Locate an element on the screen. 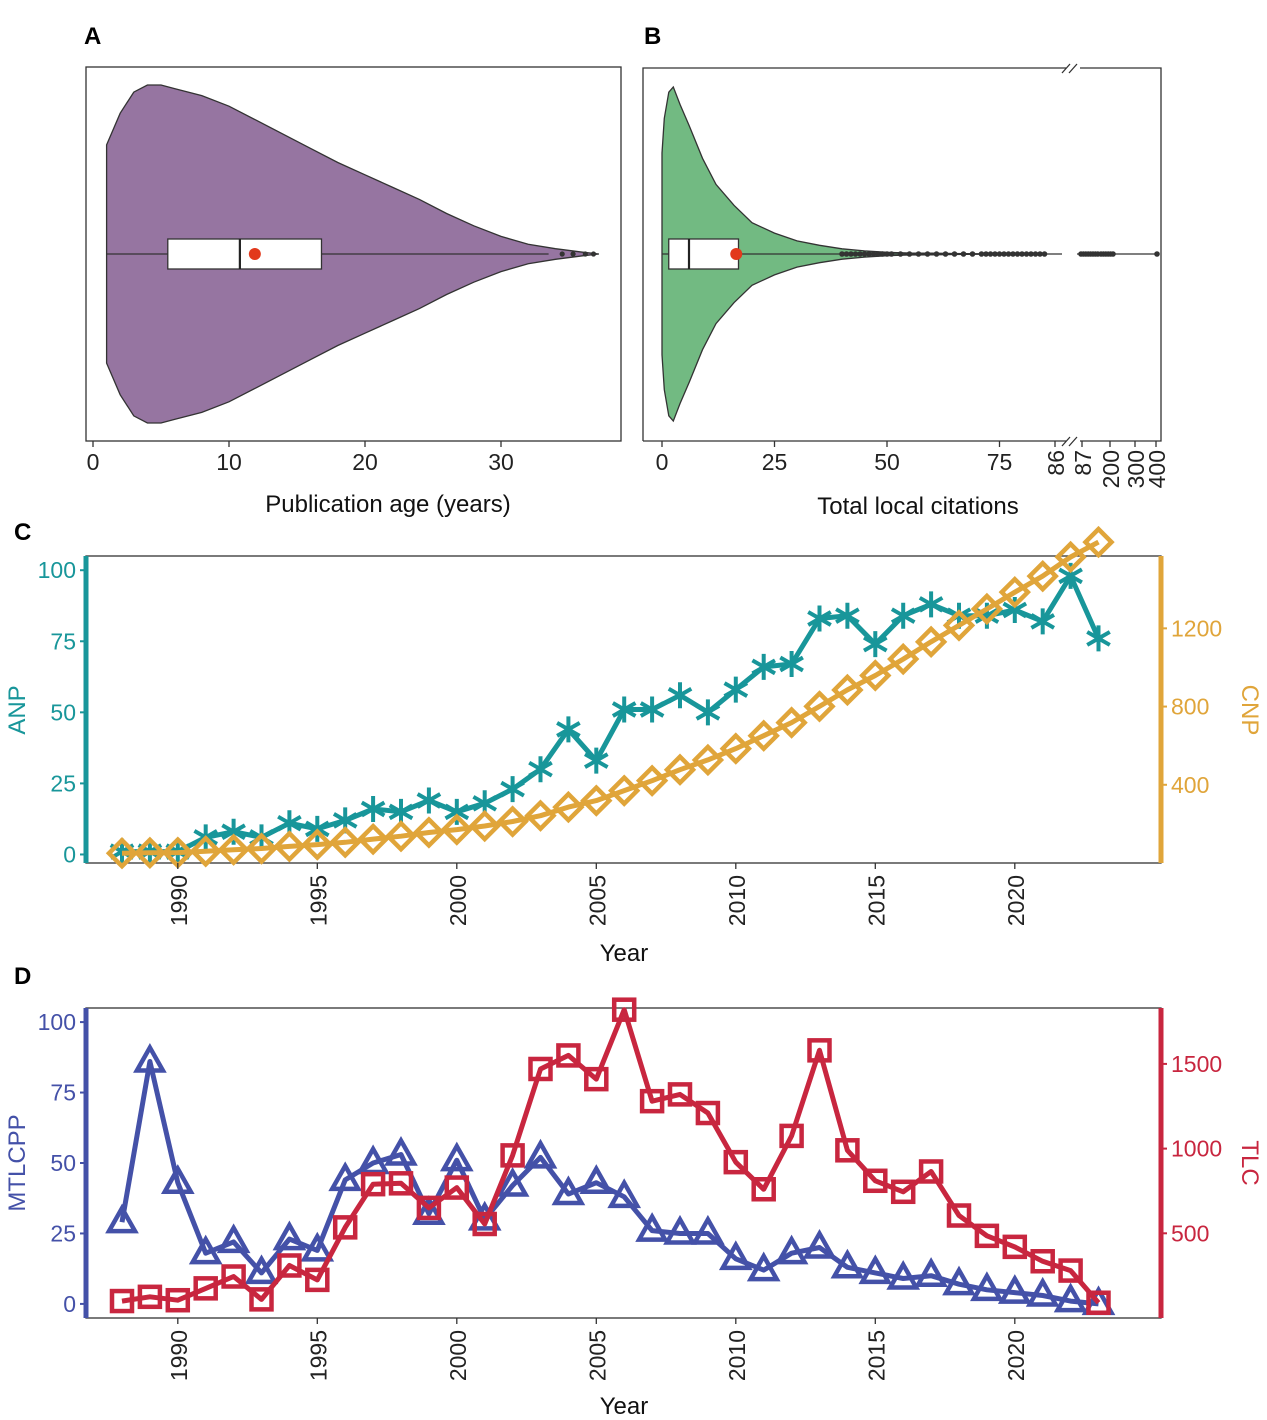 The width and height of the screenshot is (1267, 1420). x-axis-label-b: Total local citations is located at coordinates (917, 506).